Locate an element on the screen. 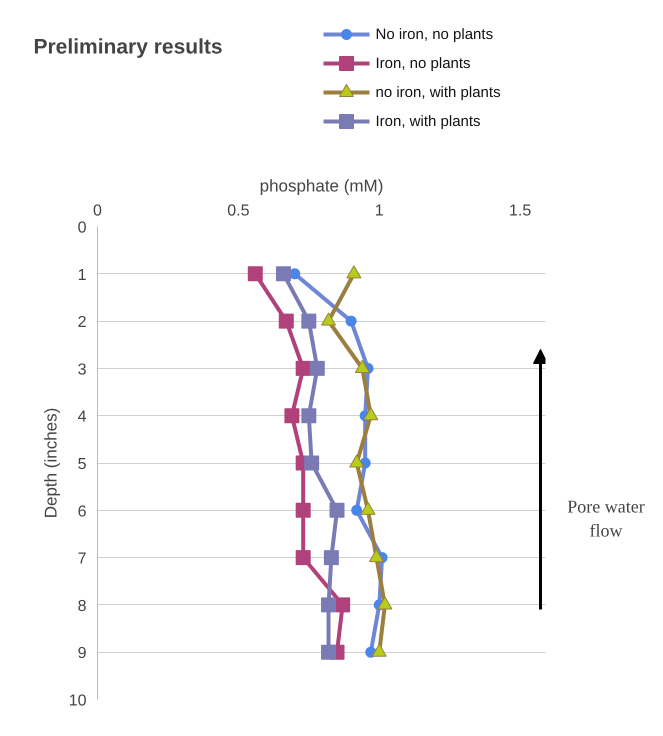  legend-label: No iron, no plants is located at coordinates (435, 34).